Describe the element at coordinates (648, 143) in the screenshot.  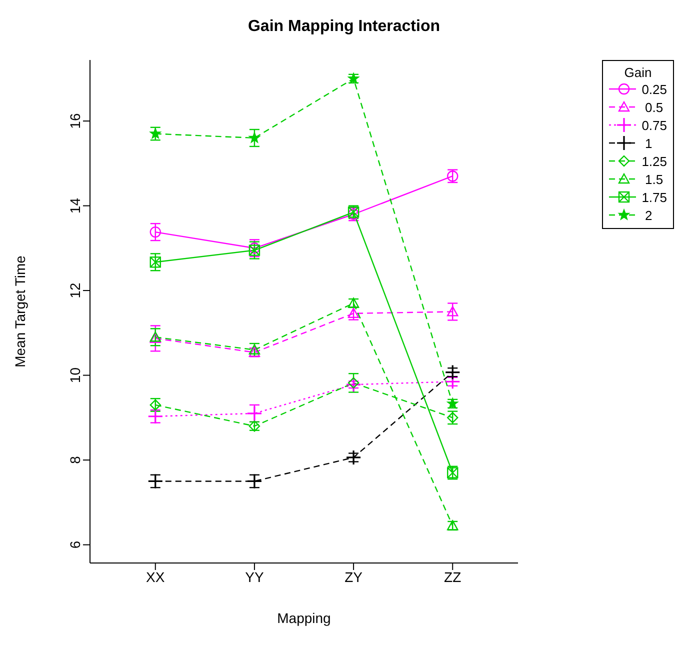
I see `legend-label: 1` at that location.